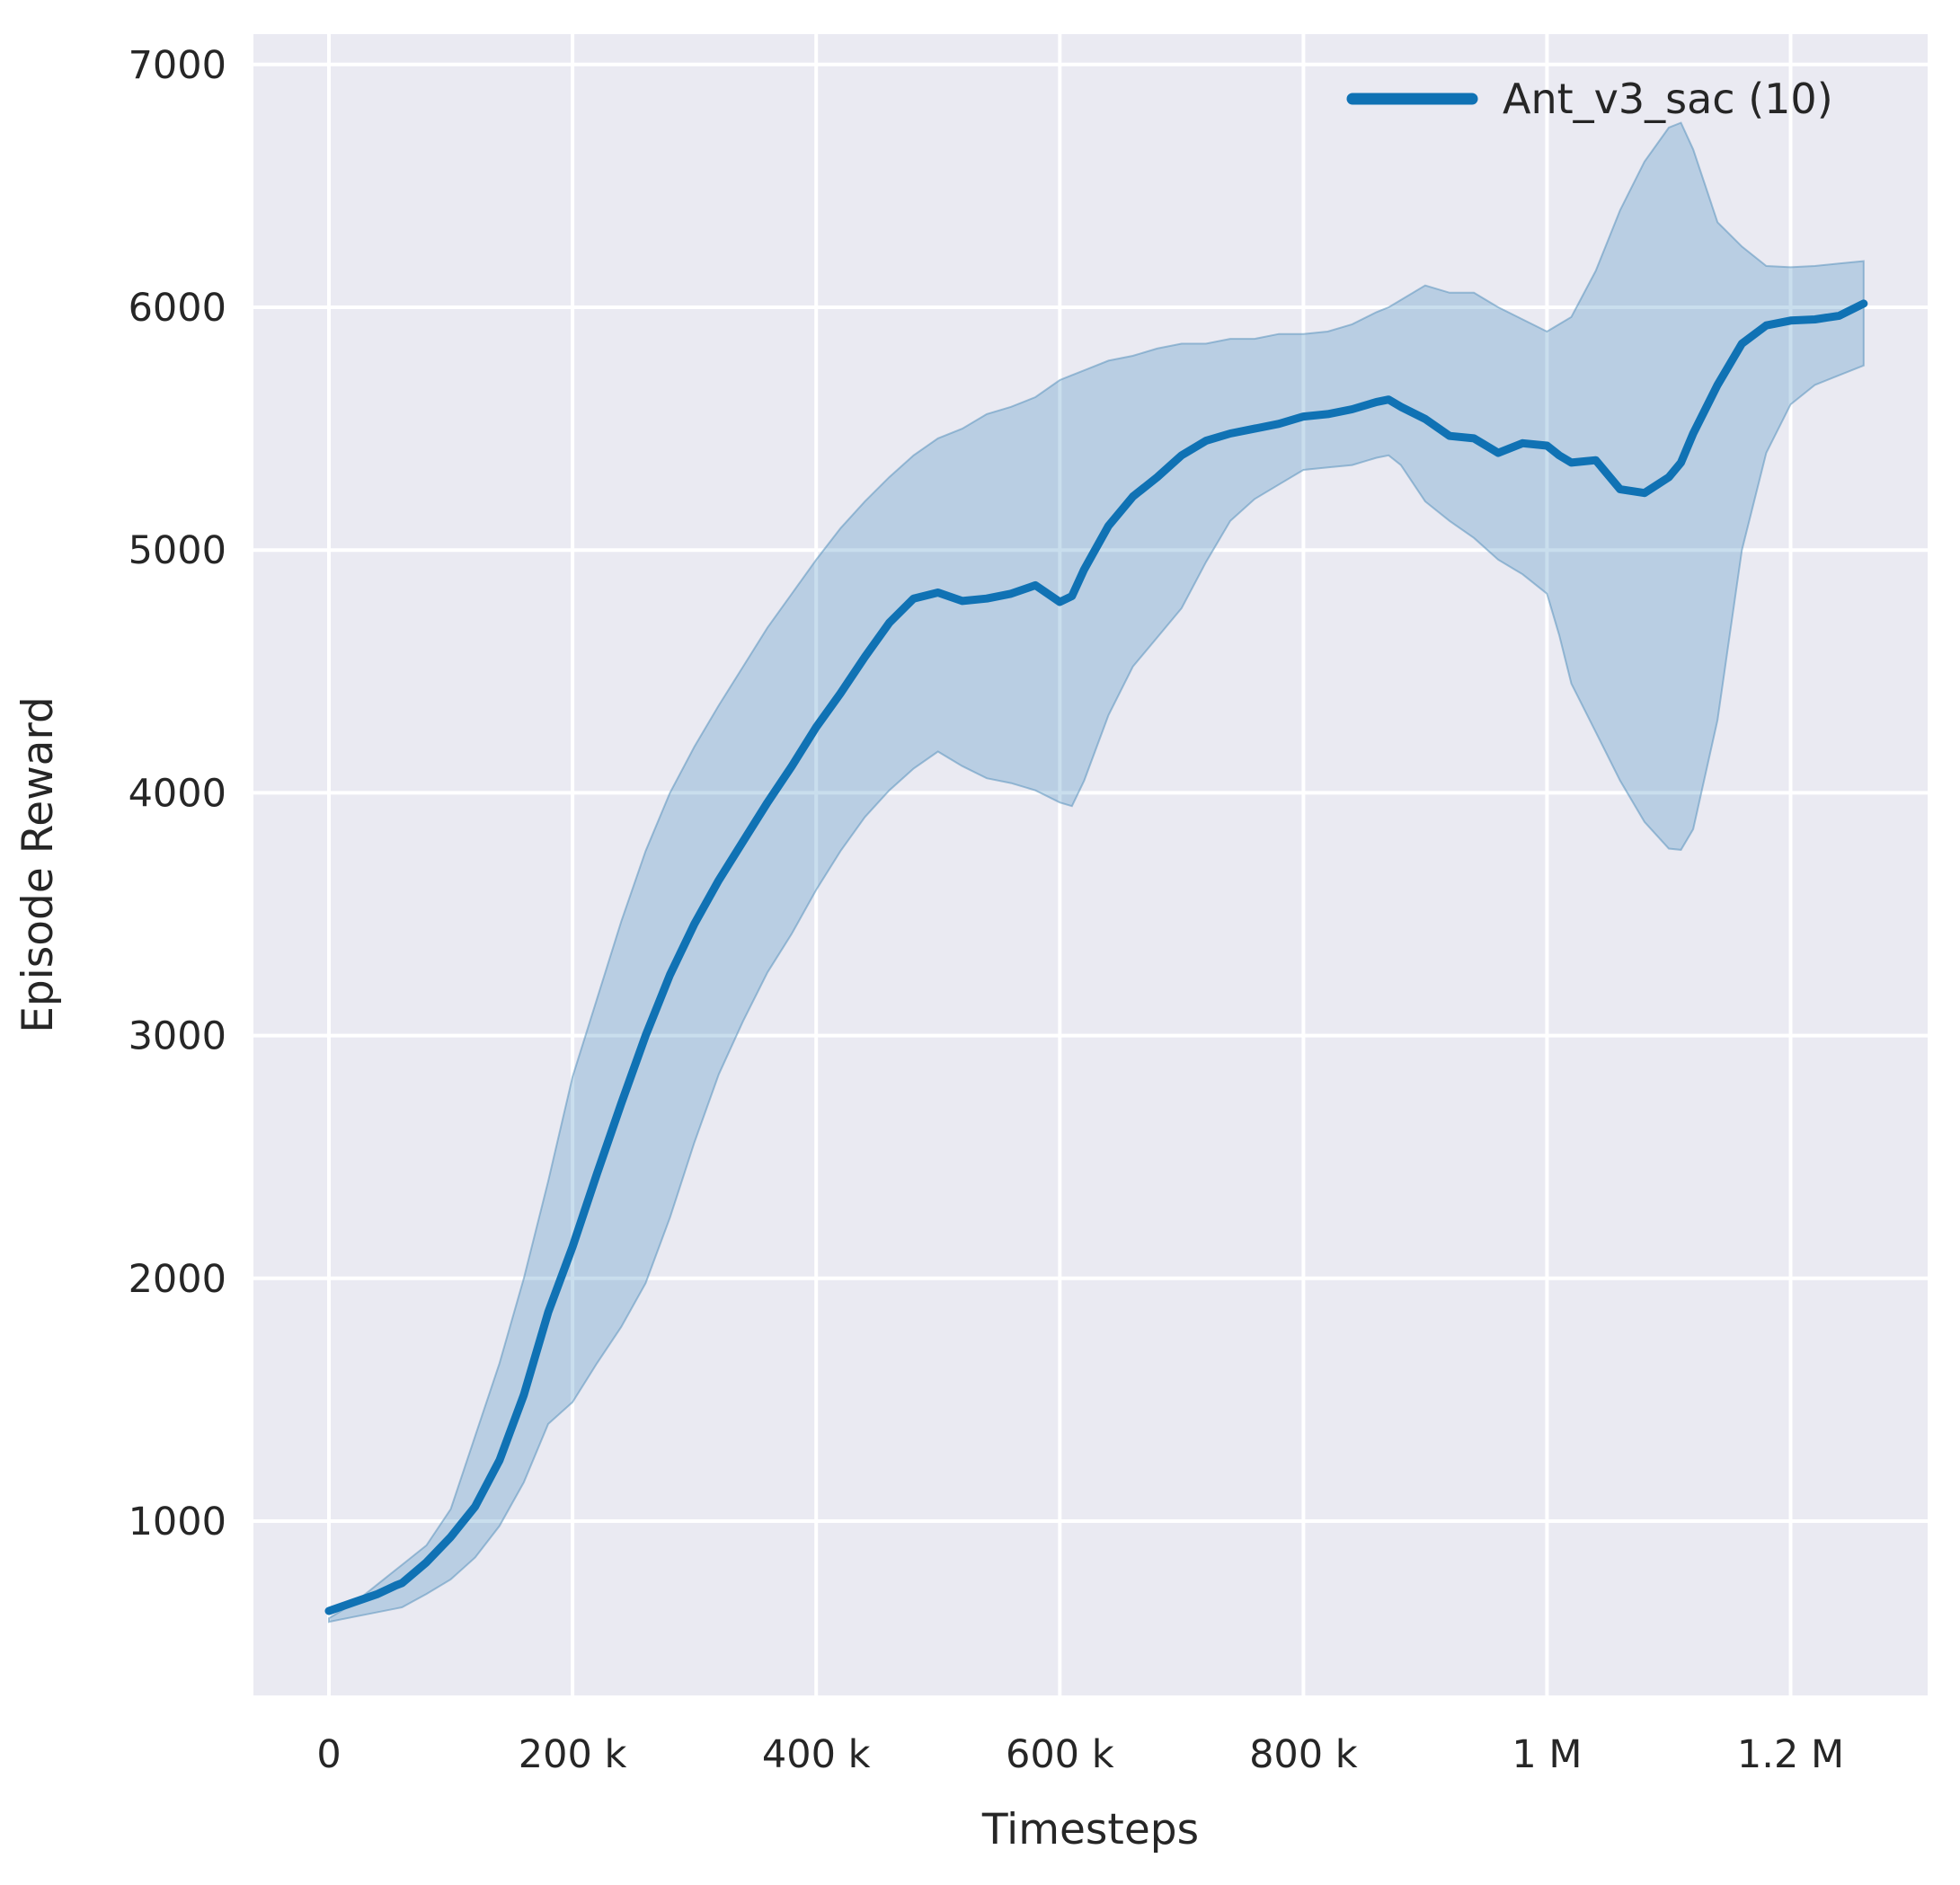  Describe the element at coordinates (1090, 1829) in the screenshot. I see `x-axis-label: Timesteps` at that location.